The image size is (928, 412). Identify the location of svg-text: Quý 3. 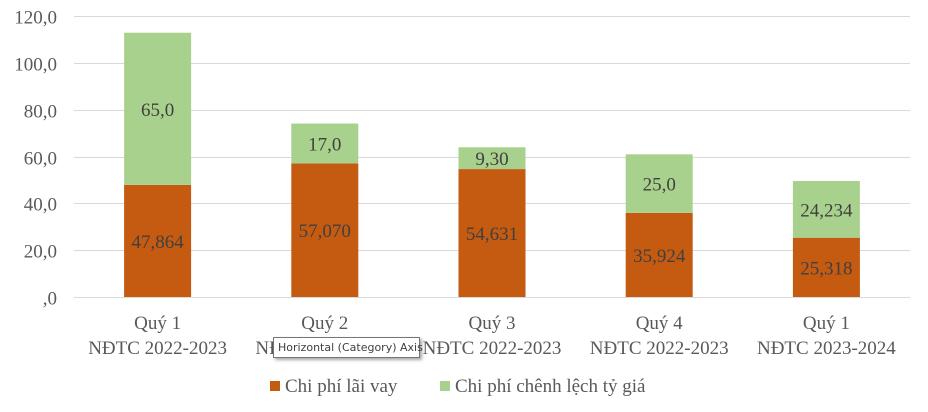
(492, 323).